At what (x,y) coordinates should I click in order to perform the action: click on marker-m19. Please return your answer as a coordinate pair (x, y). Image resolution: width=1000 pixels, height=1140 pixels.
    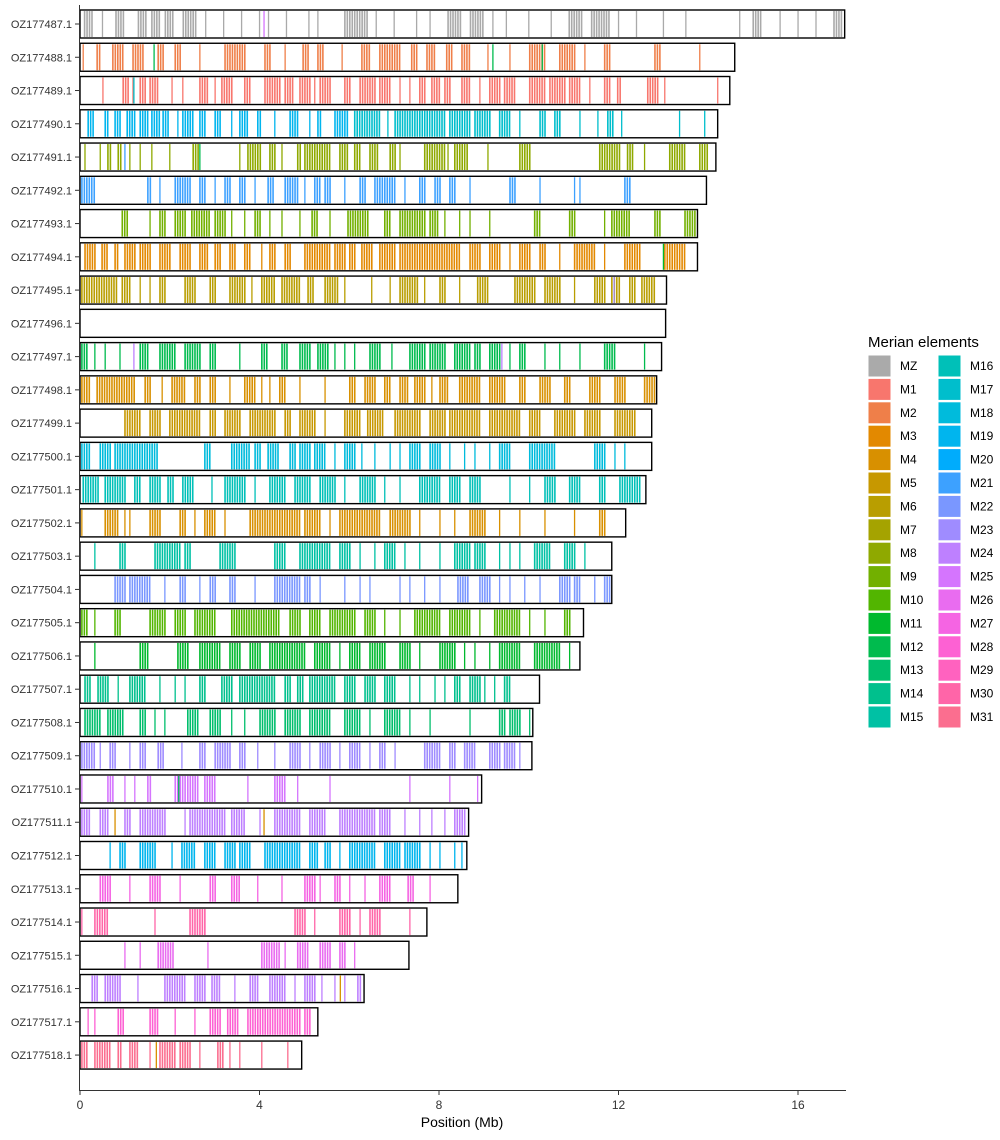
    Looking at the image, I should click on (172, 855).